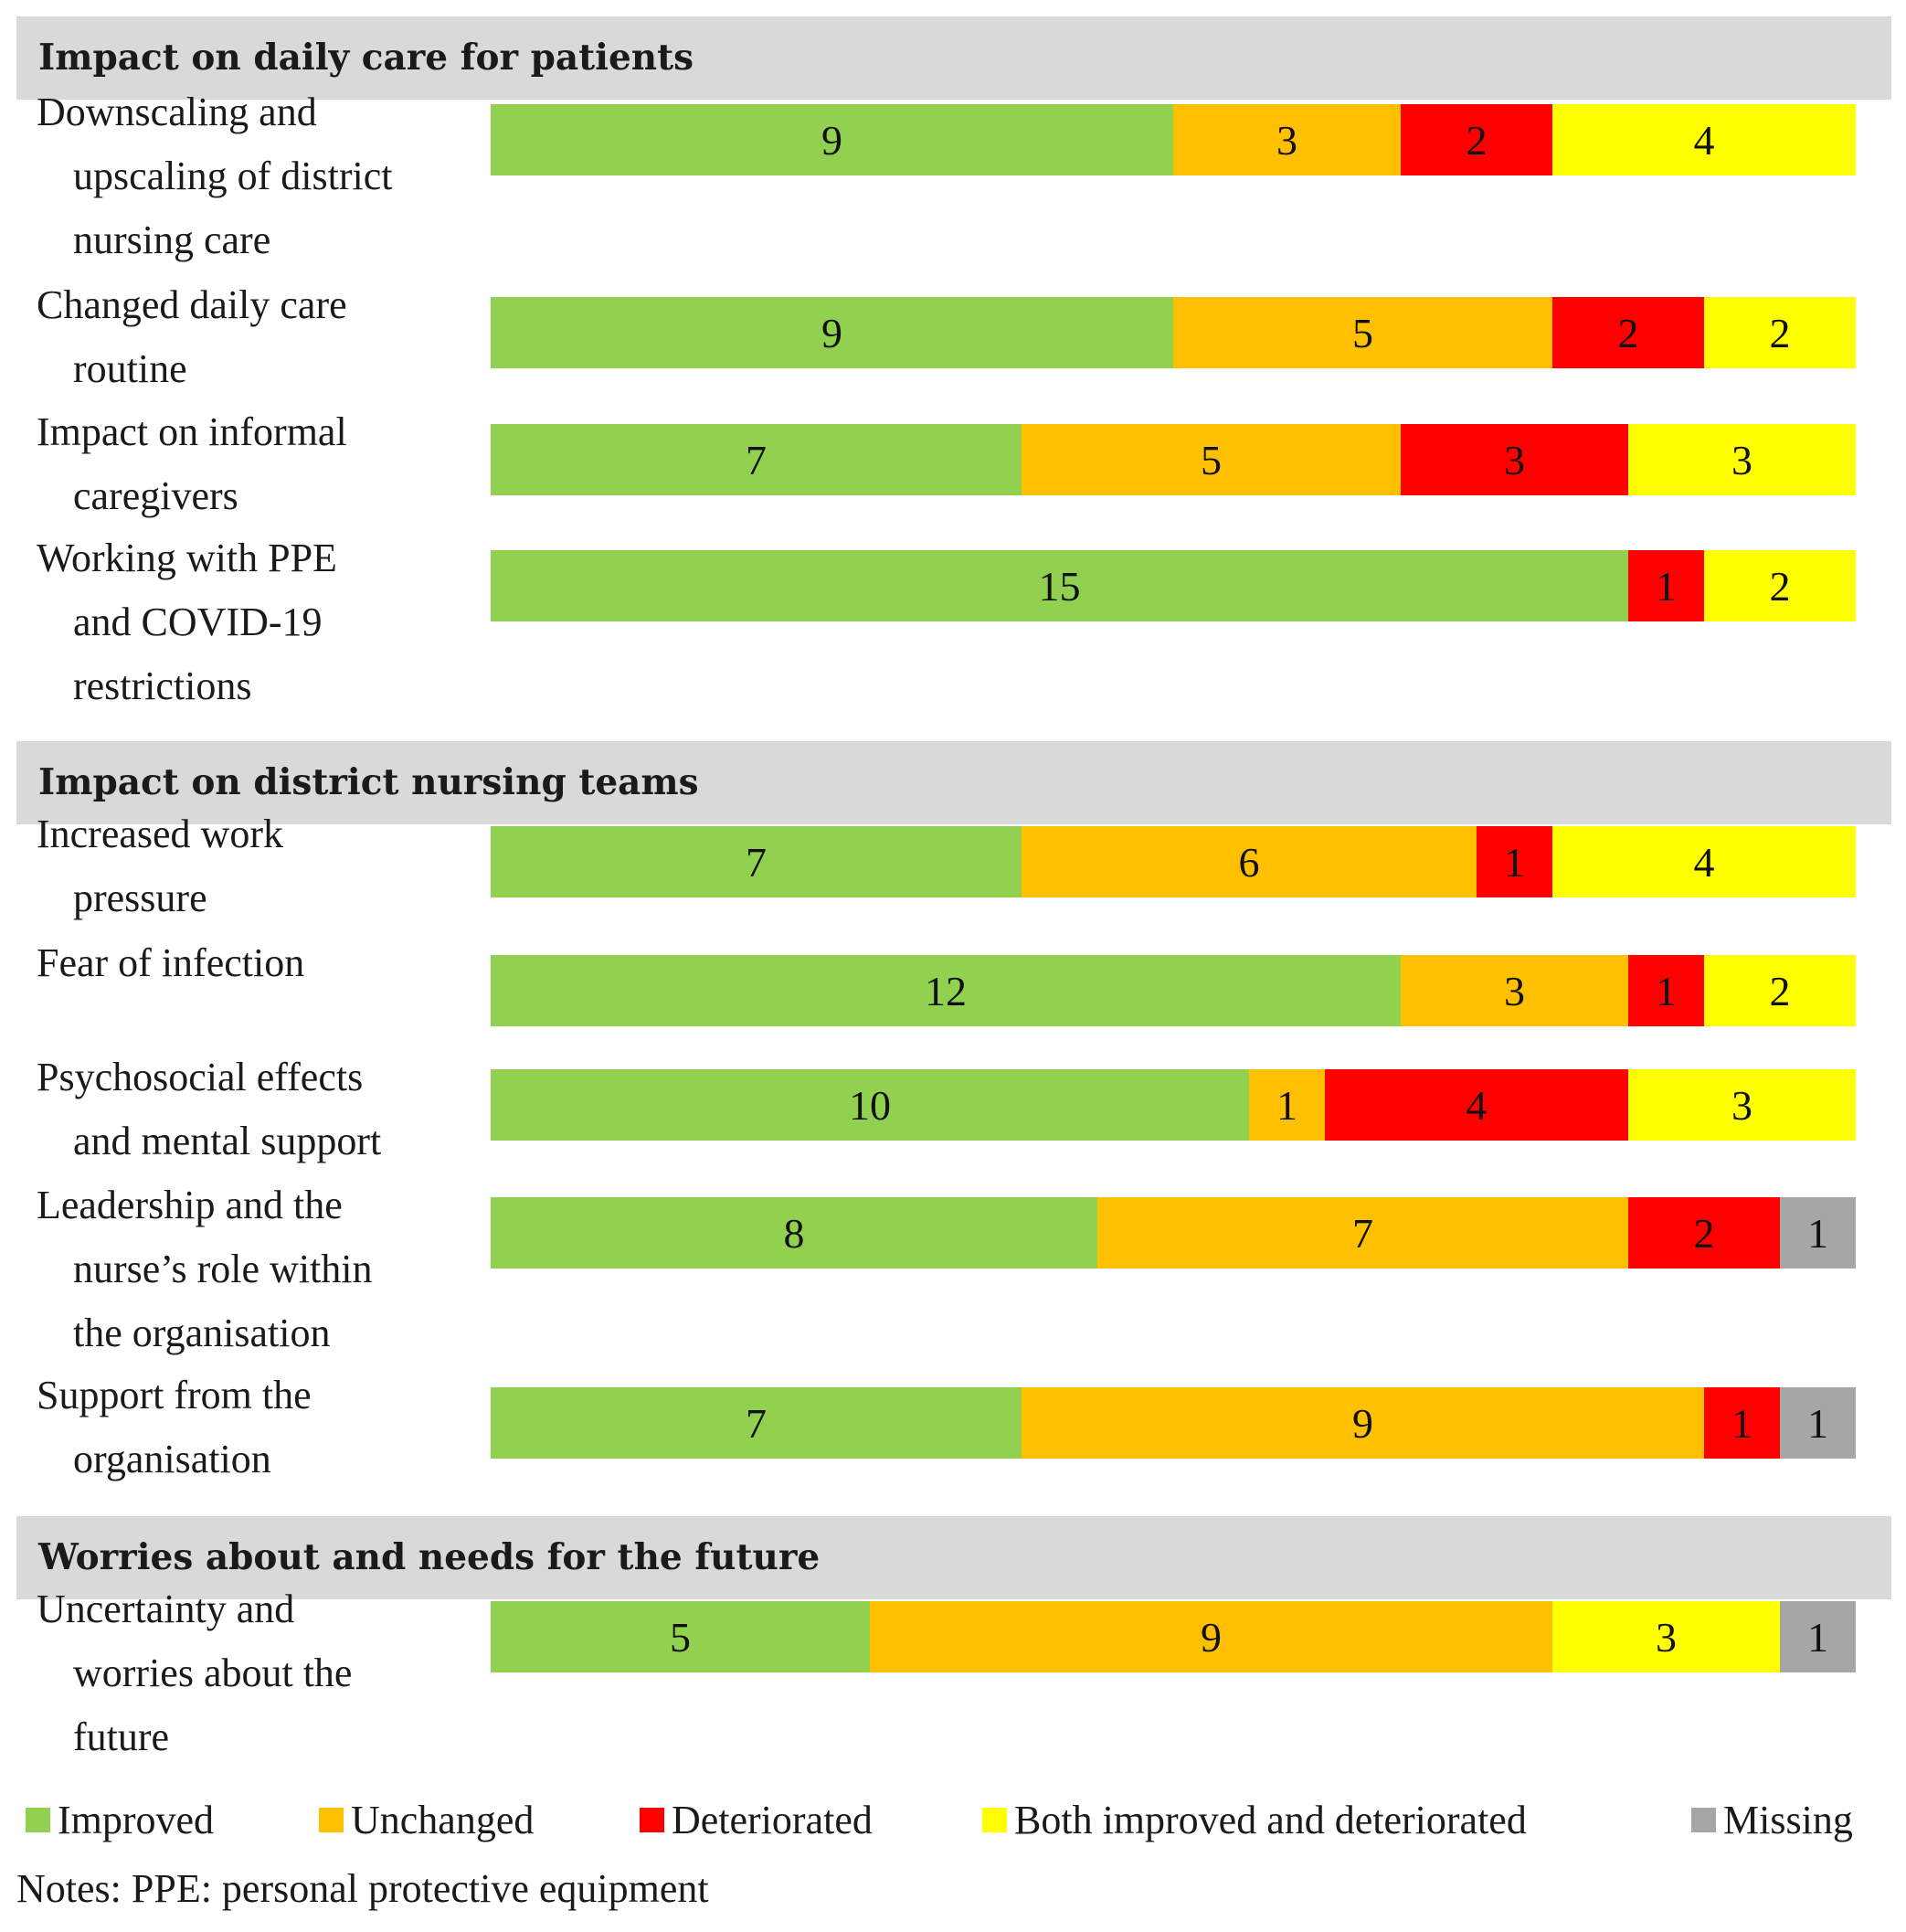  I want to click on bar-segment-improved: 10, so click(870, 1105).